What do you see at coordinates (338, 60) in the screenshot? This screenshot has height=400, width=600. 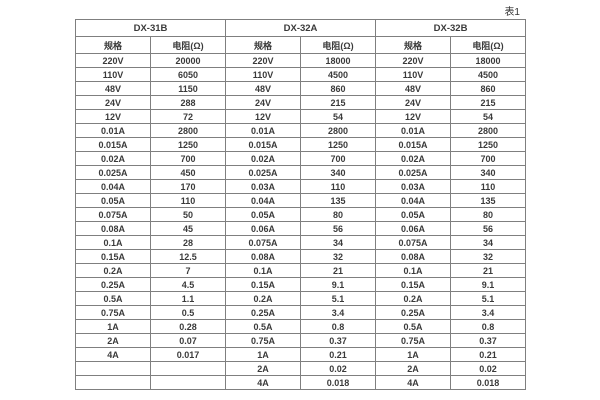 I see `table-cell: 18000` at bounding box center [338, 60].